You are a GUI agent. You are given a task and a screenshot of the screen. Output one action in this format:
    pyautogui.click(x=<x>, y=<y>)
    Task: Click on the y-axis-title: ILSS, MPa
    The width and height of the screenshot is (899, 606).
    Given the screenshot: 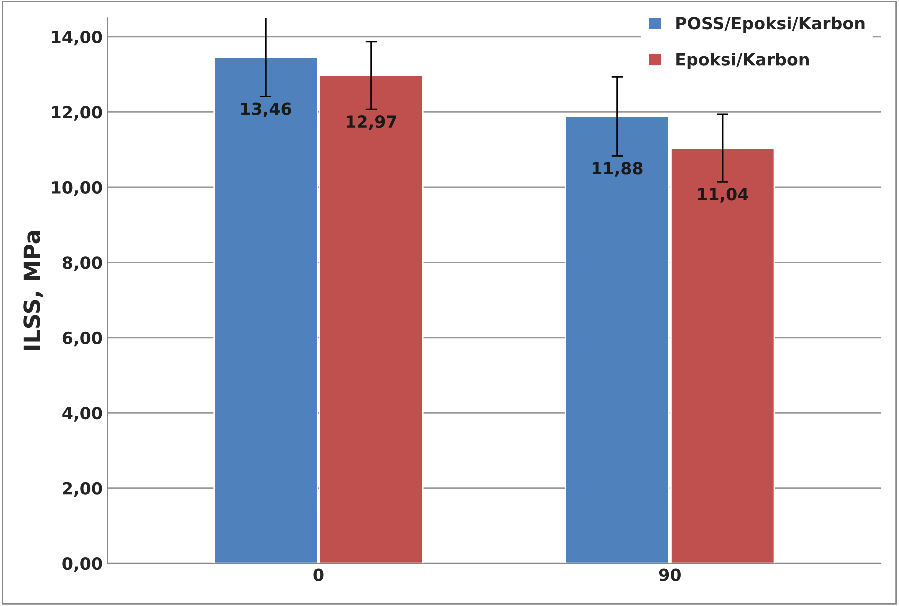 What is the action you would take?
    pyautogui.click(x=34, y=290)
    